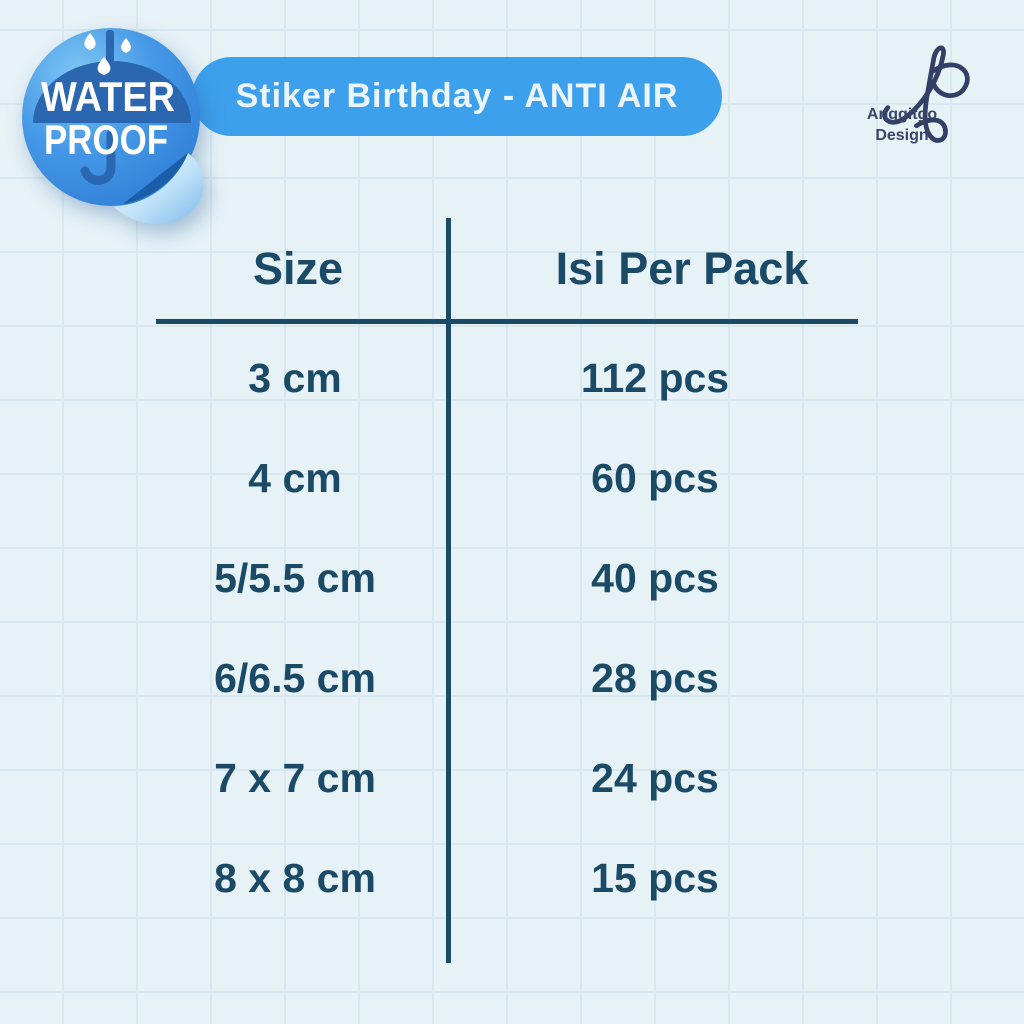  I want to click on brand-name: Anggitgo Design, so click(902, 125).